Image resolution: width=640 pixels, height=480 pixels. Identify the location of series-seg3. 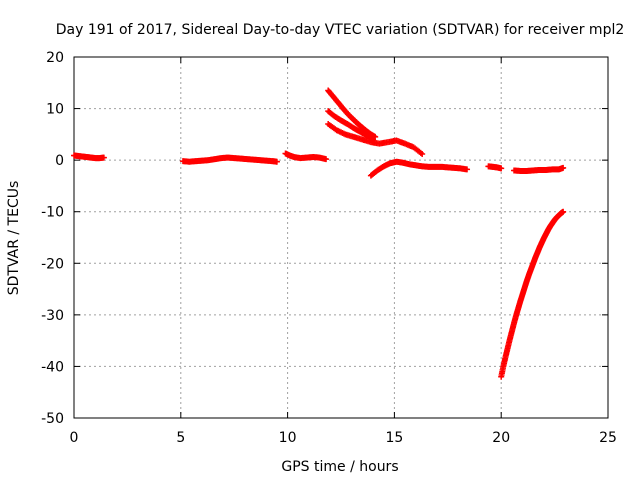
(306, 156).